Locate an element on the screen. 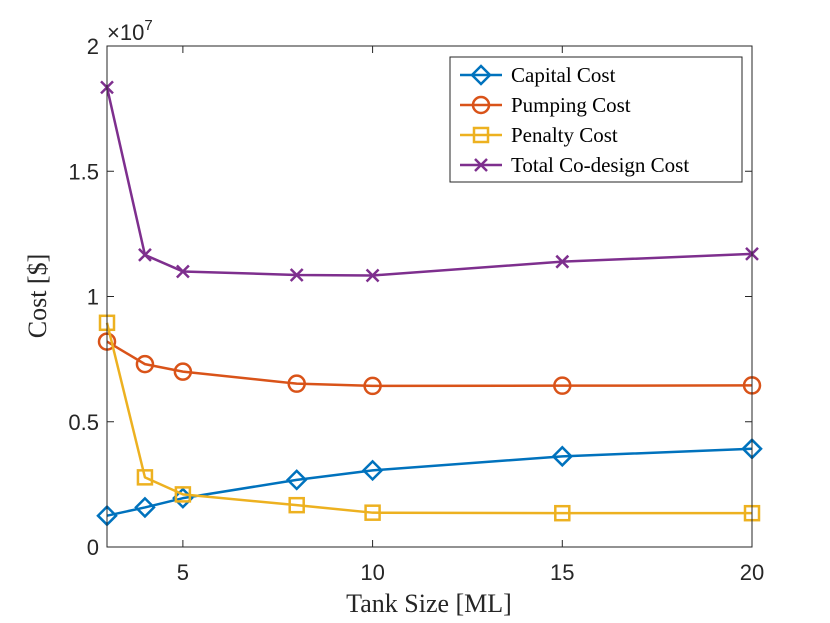 The width and height of the screenshot is (830, 623). legend-marker-total-co-design-cost-stroke-b is located at coordinates (481, 165).